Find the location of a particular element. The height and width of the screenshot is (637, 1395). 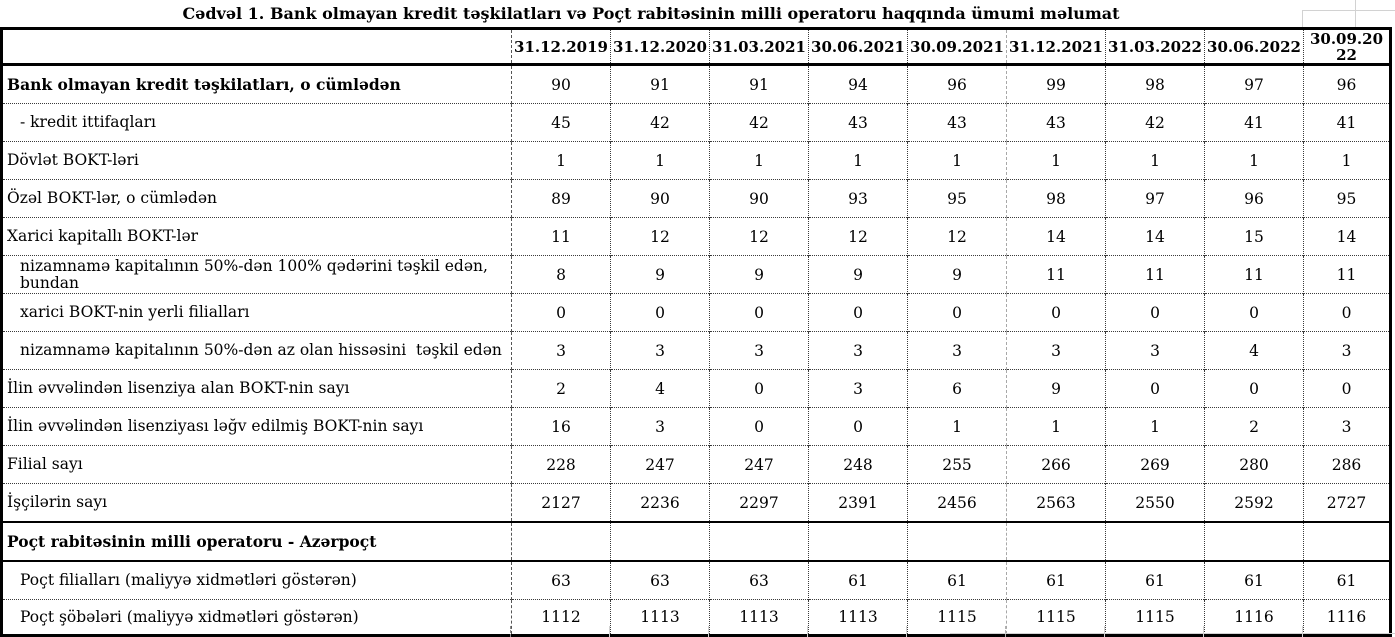

value-cell: 98 is located at coordinates (1056, 198).